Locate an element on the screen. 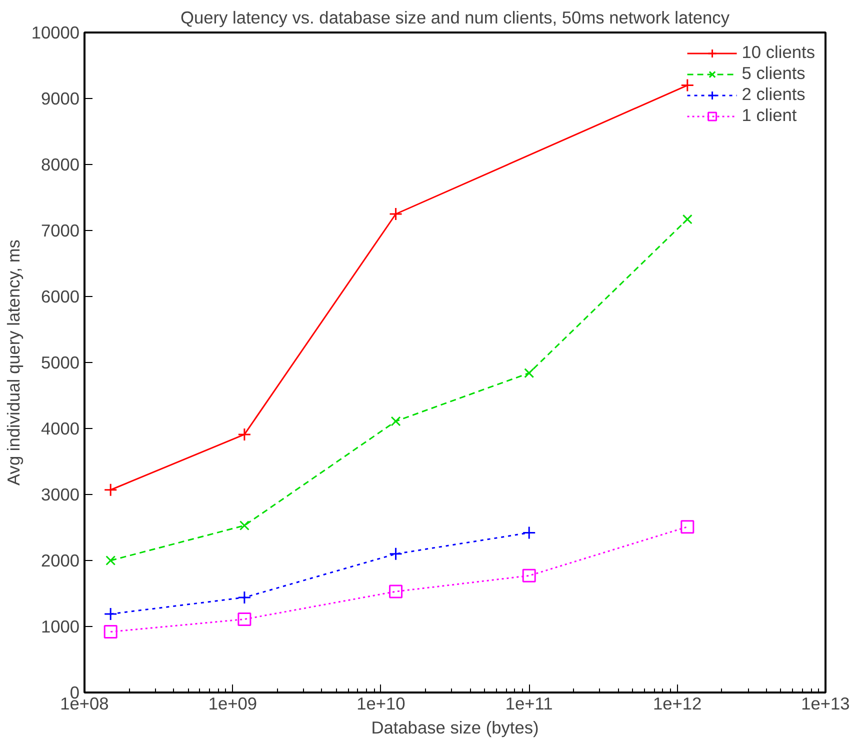  legend-label: 1 client is located at coordinates (769, 115).